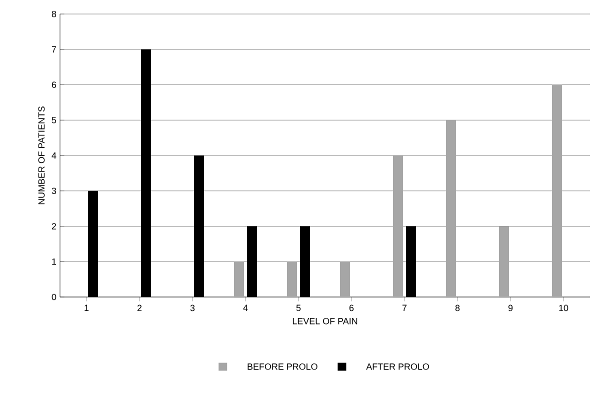 This screenshot has width=603, height=400. I want to click on x-tick-label: 3, so click(192, 308).